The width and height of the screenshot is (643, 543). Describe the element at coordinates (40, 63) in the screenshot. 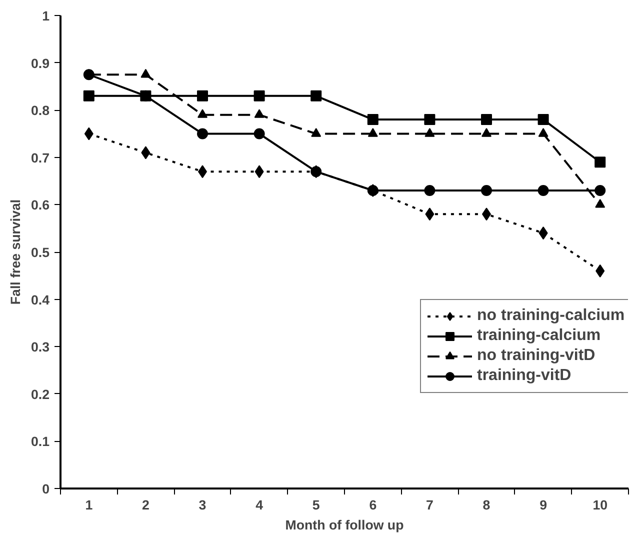

I see `y-tick-label: 0.9` at that location.